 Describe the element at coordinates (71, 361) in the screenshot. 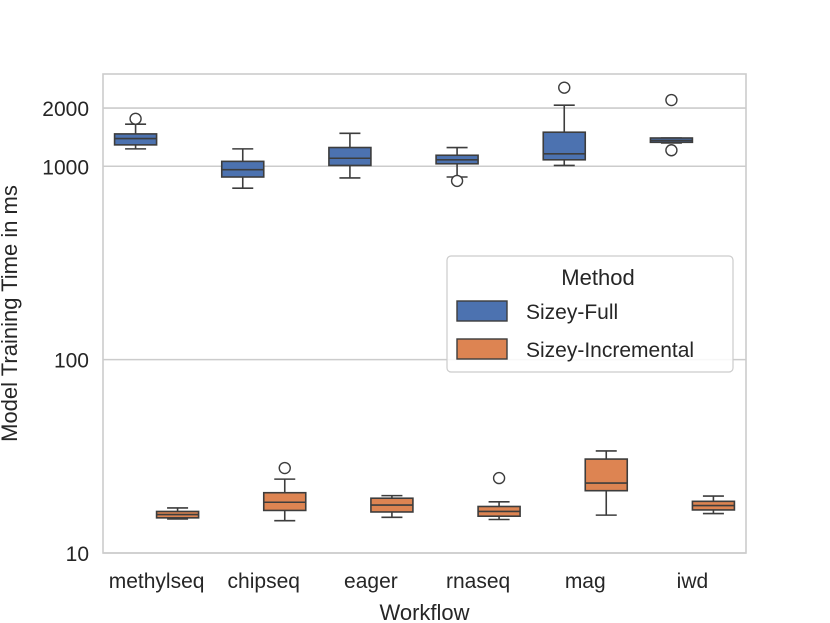

I see `y-tick-label: 100` at that location.